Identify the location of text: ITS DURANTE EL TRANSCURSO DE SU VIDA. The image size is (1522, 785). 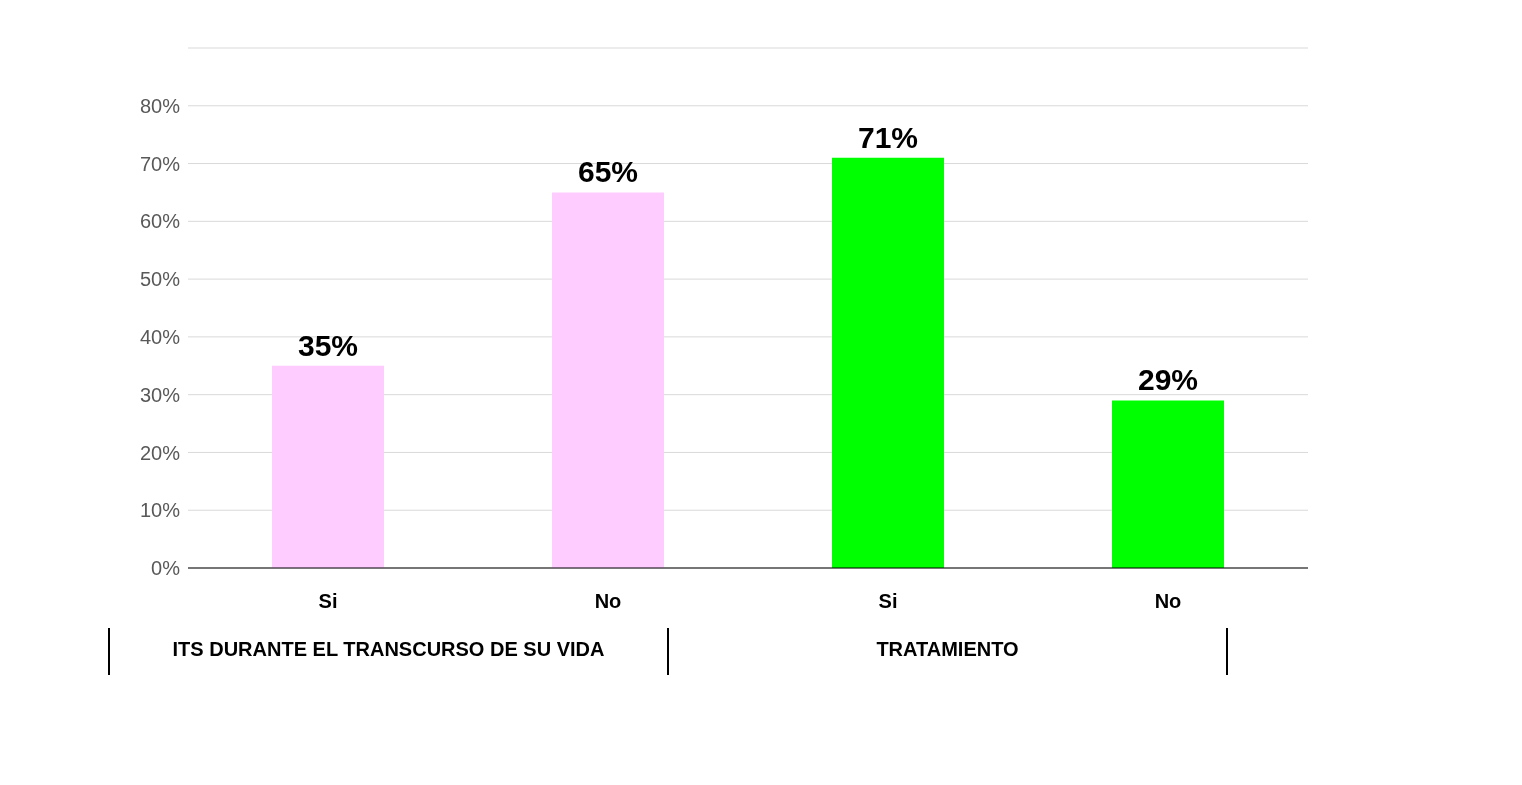
(387, 651).